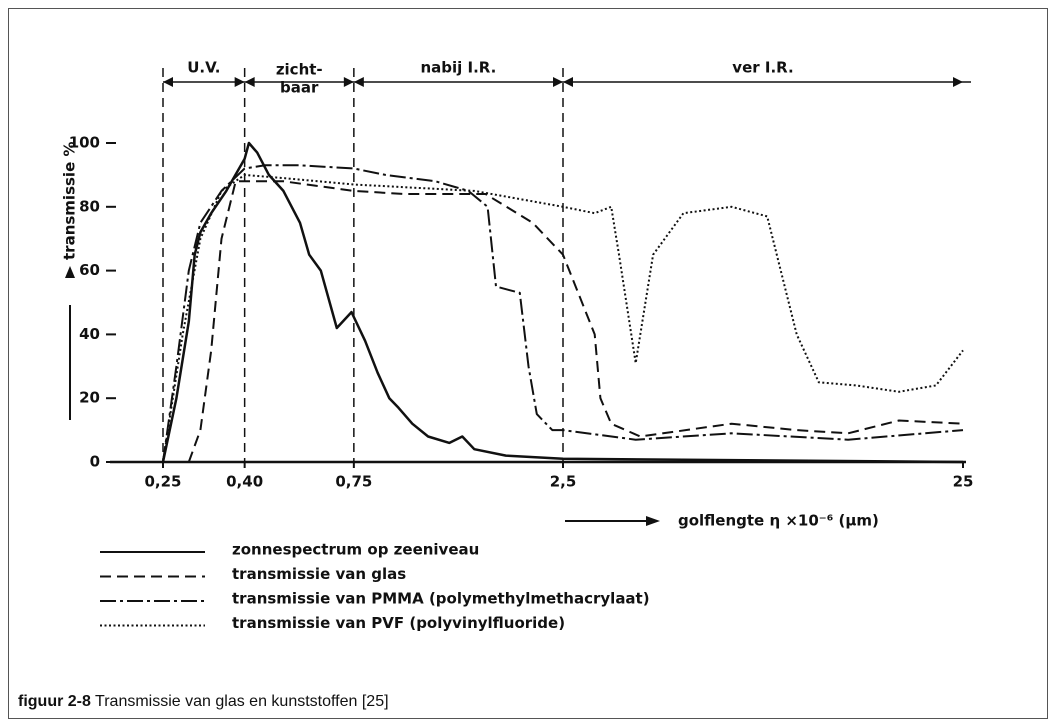 The height and width of the screenshot is (727, 1057). I want to click on legend-label: transmissie van glas, so click(319, 574).